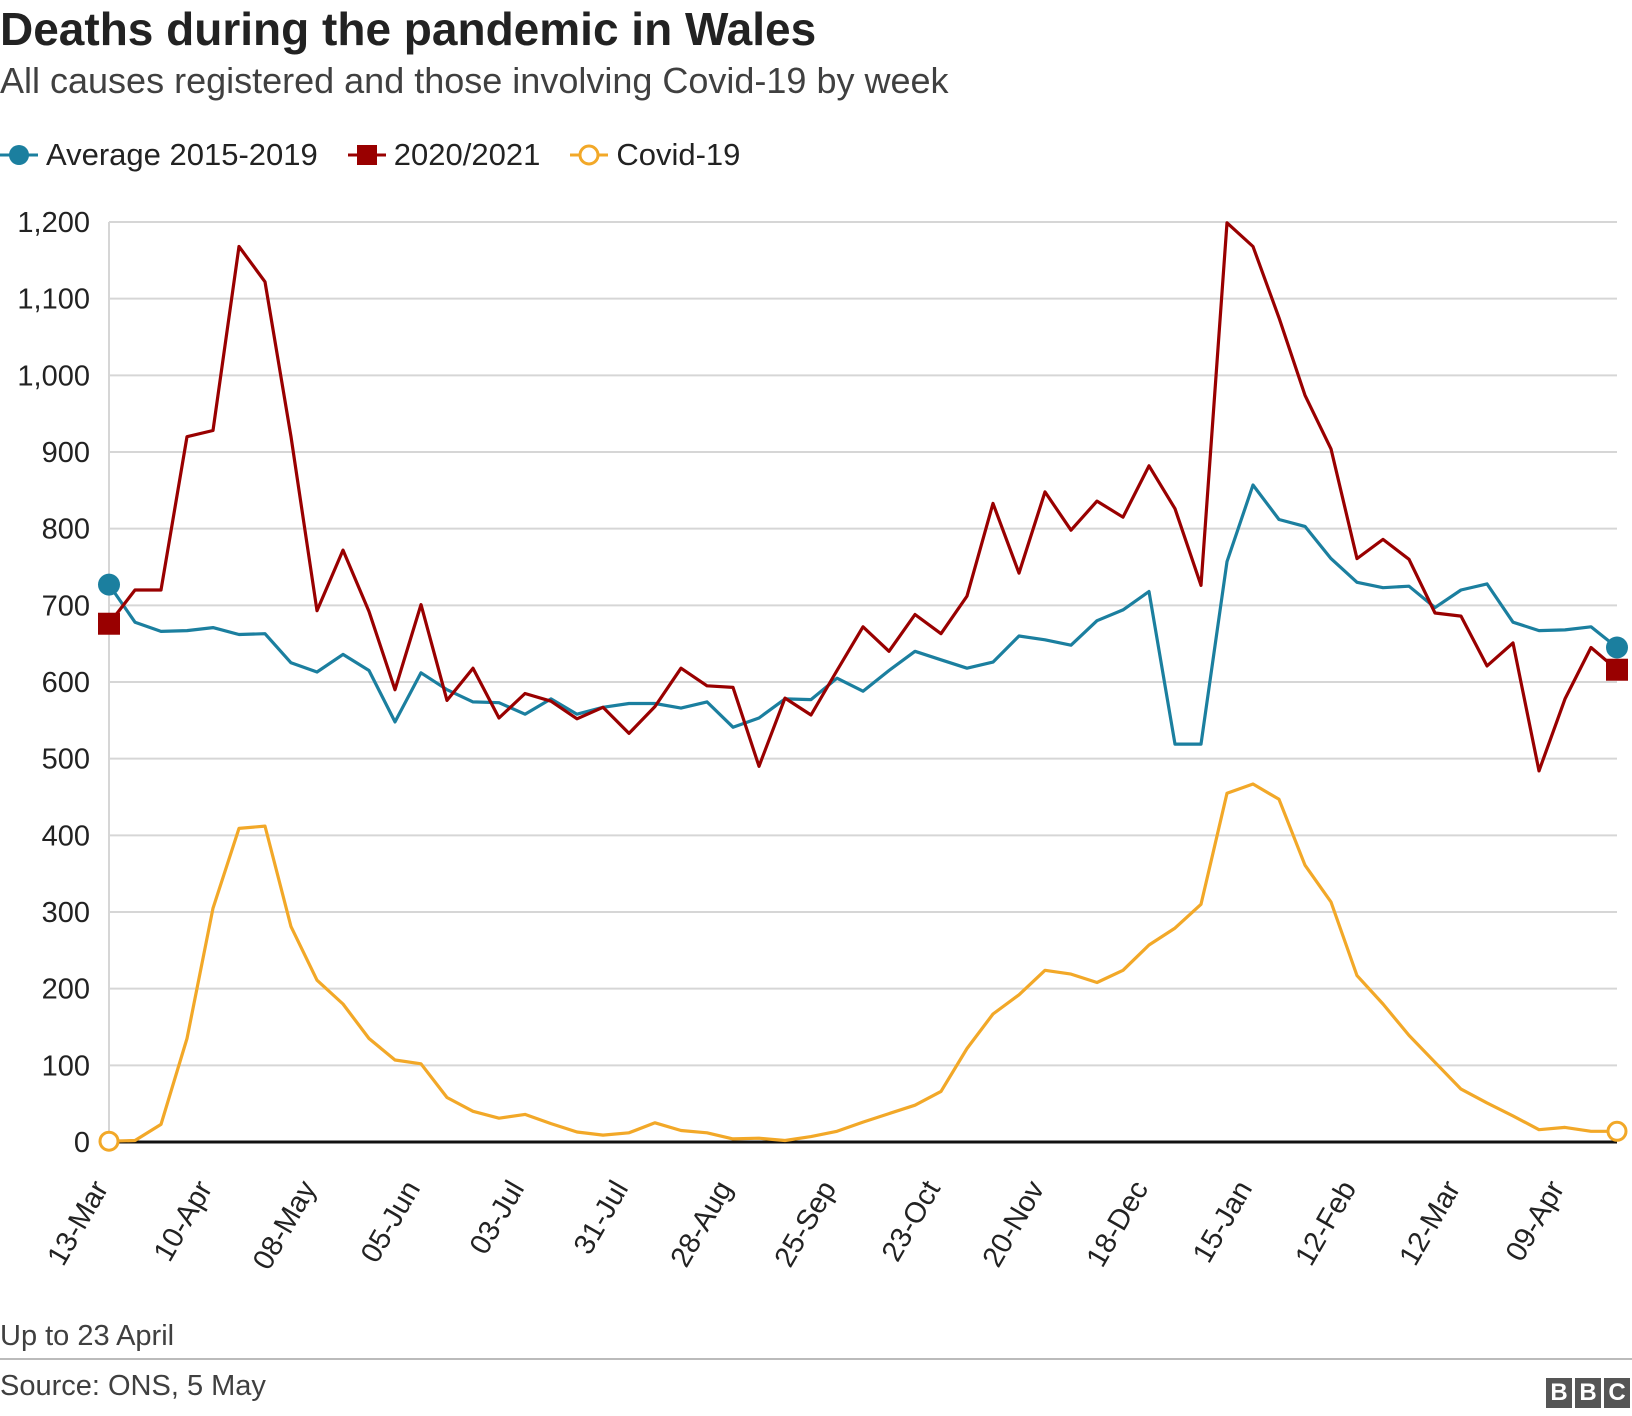  I want to click on x-tick-label: 15-Jan, so click(1223, 1222).